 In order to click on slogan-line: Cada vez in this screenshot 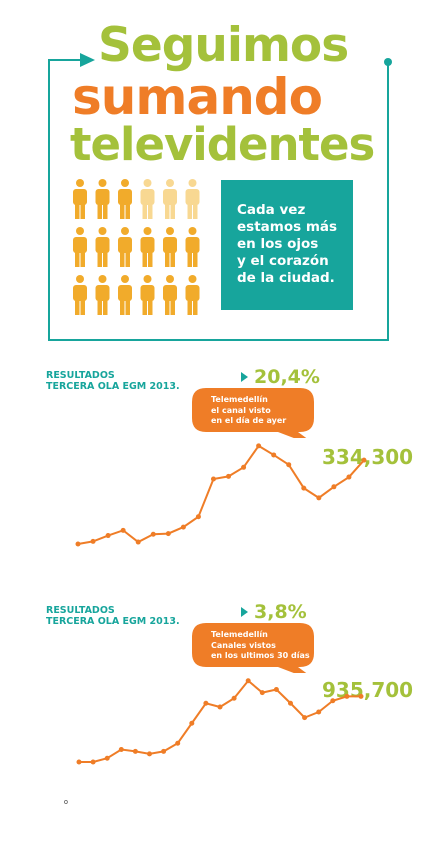, I will do `click(271, 210)`.